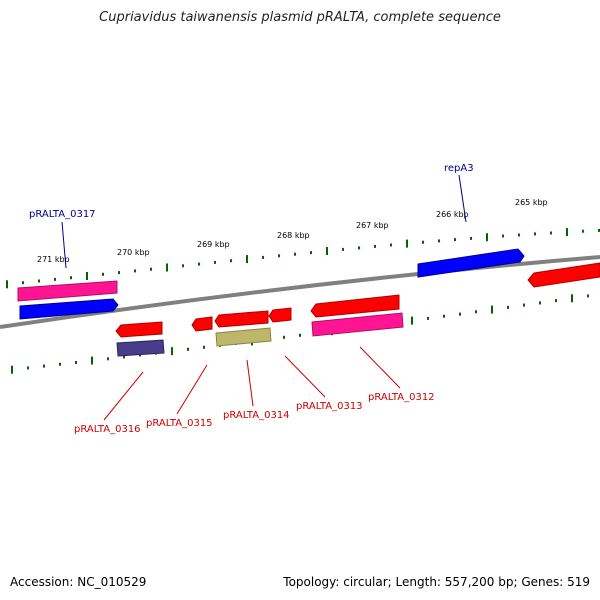  I want to click on misc-feature-purple, so click(140, 348).